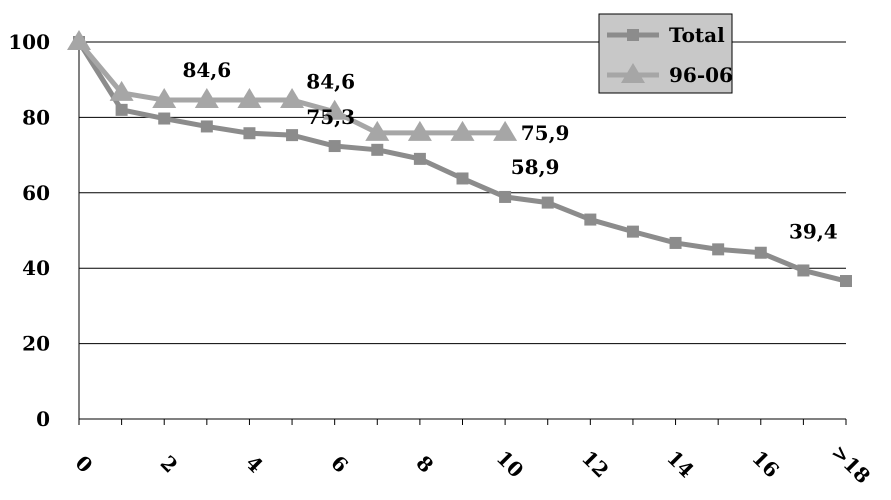 This screenshot has width=891, height=500. Describe the element at coordinates (633, 73) in the screenshot. I see `legend-triangle-marker` at that location.